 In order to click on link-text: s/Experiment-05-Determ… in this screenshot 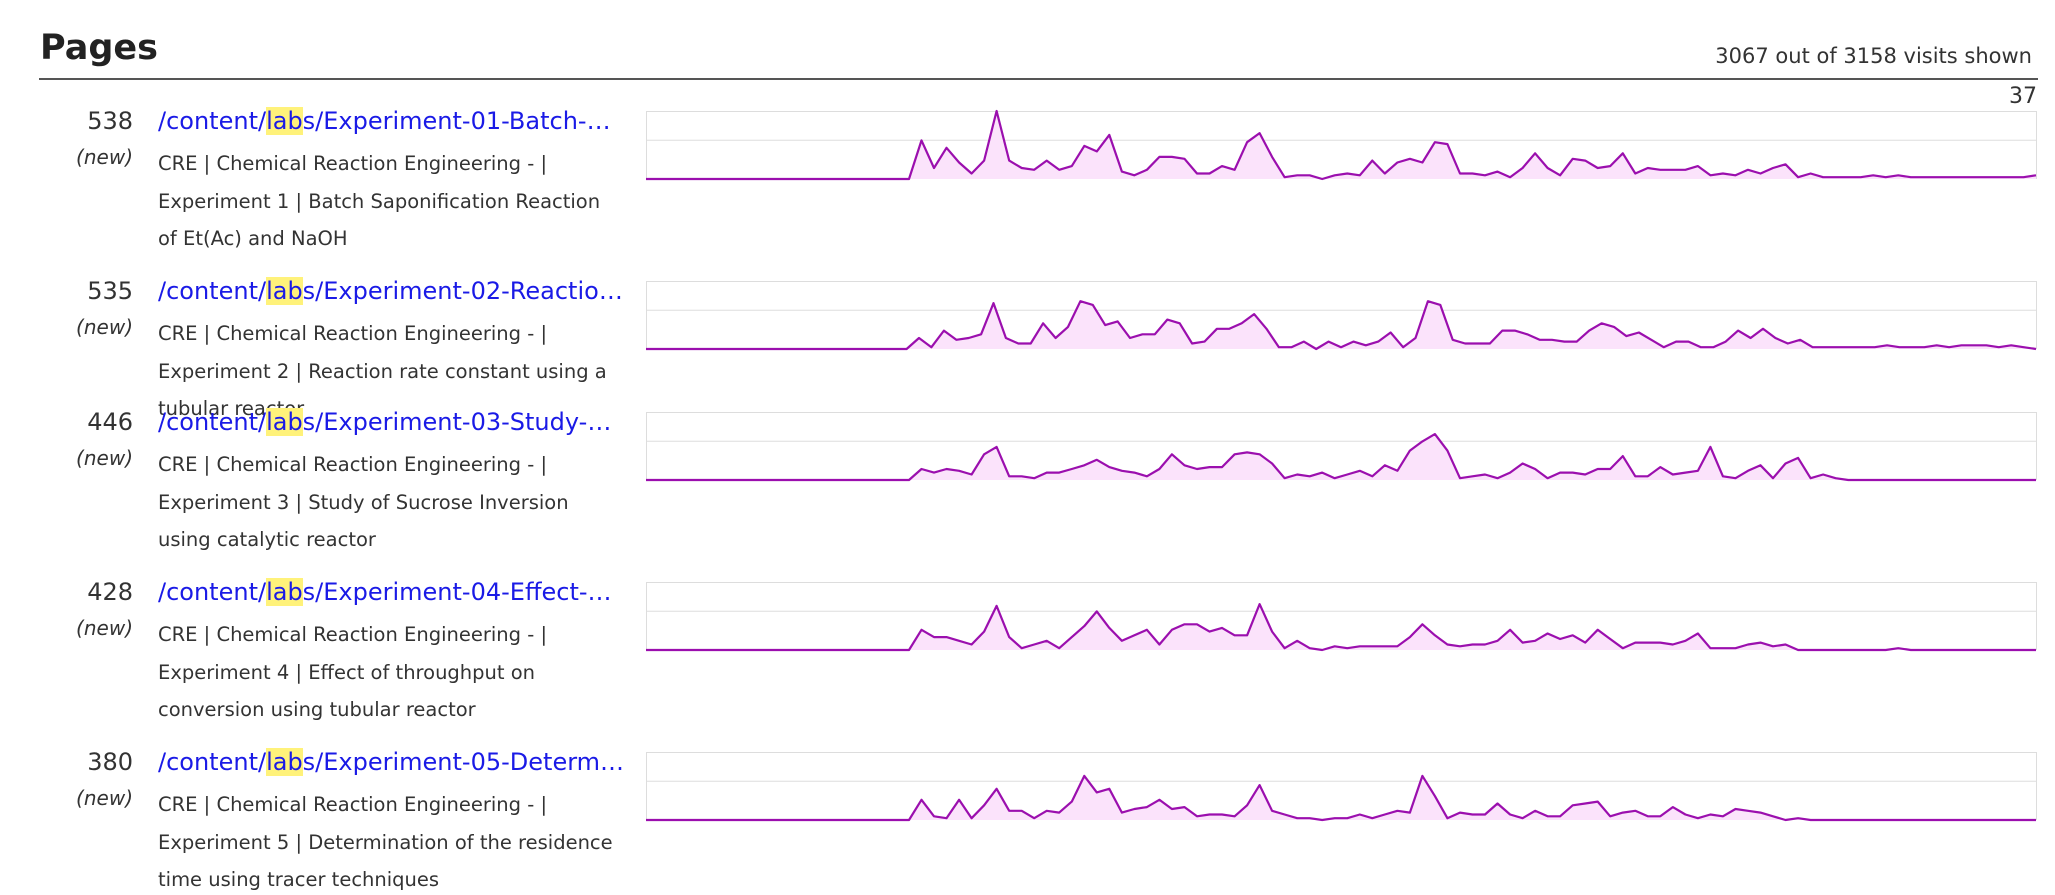, I will do `click(463, 762)`.